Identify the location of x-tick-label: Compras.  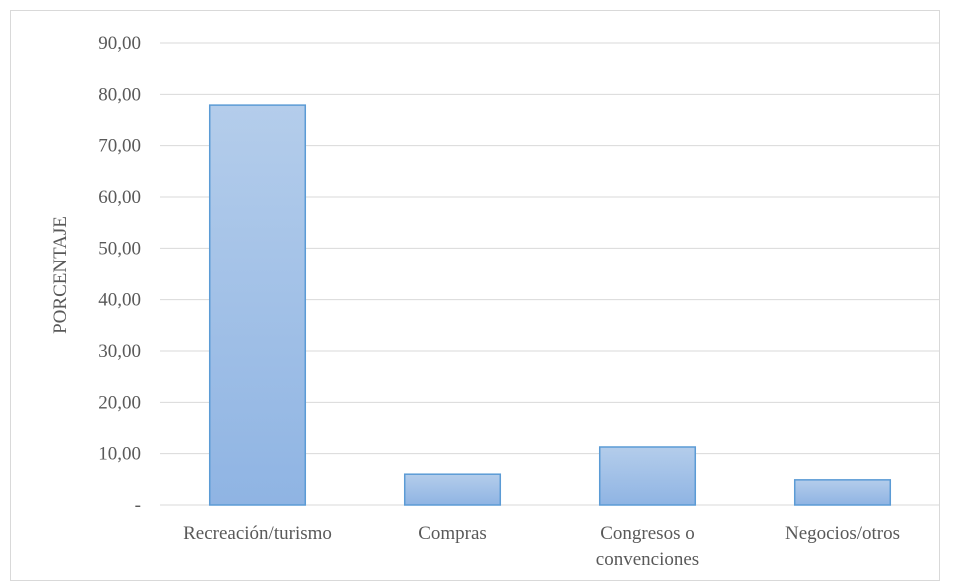
(452, 533).